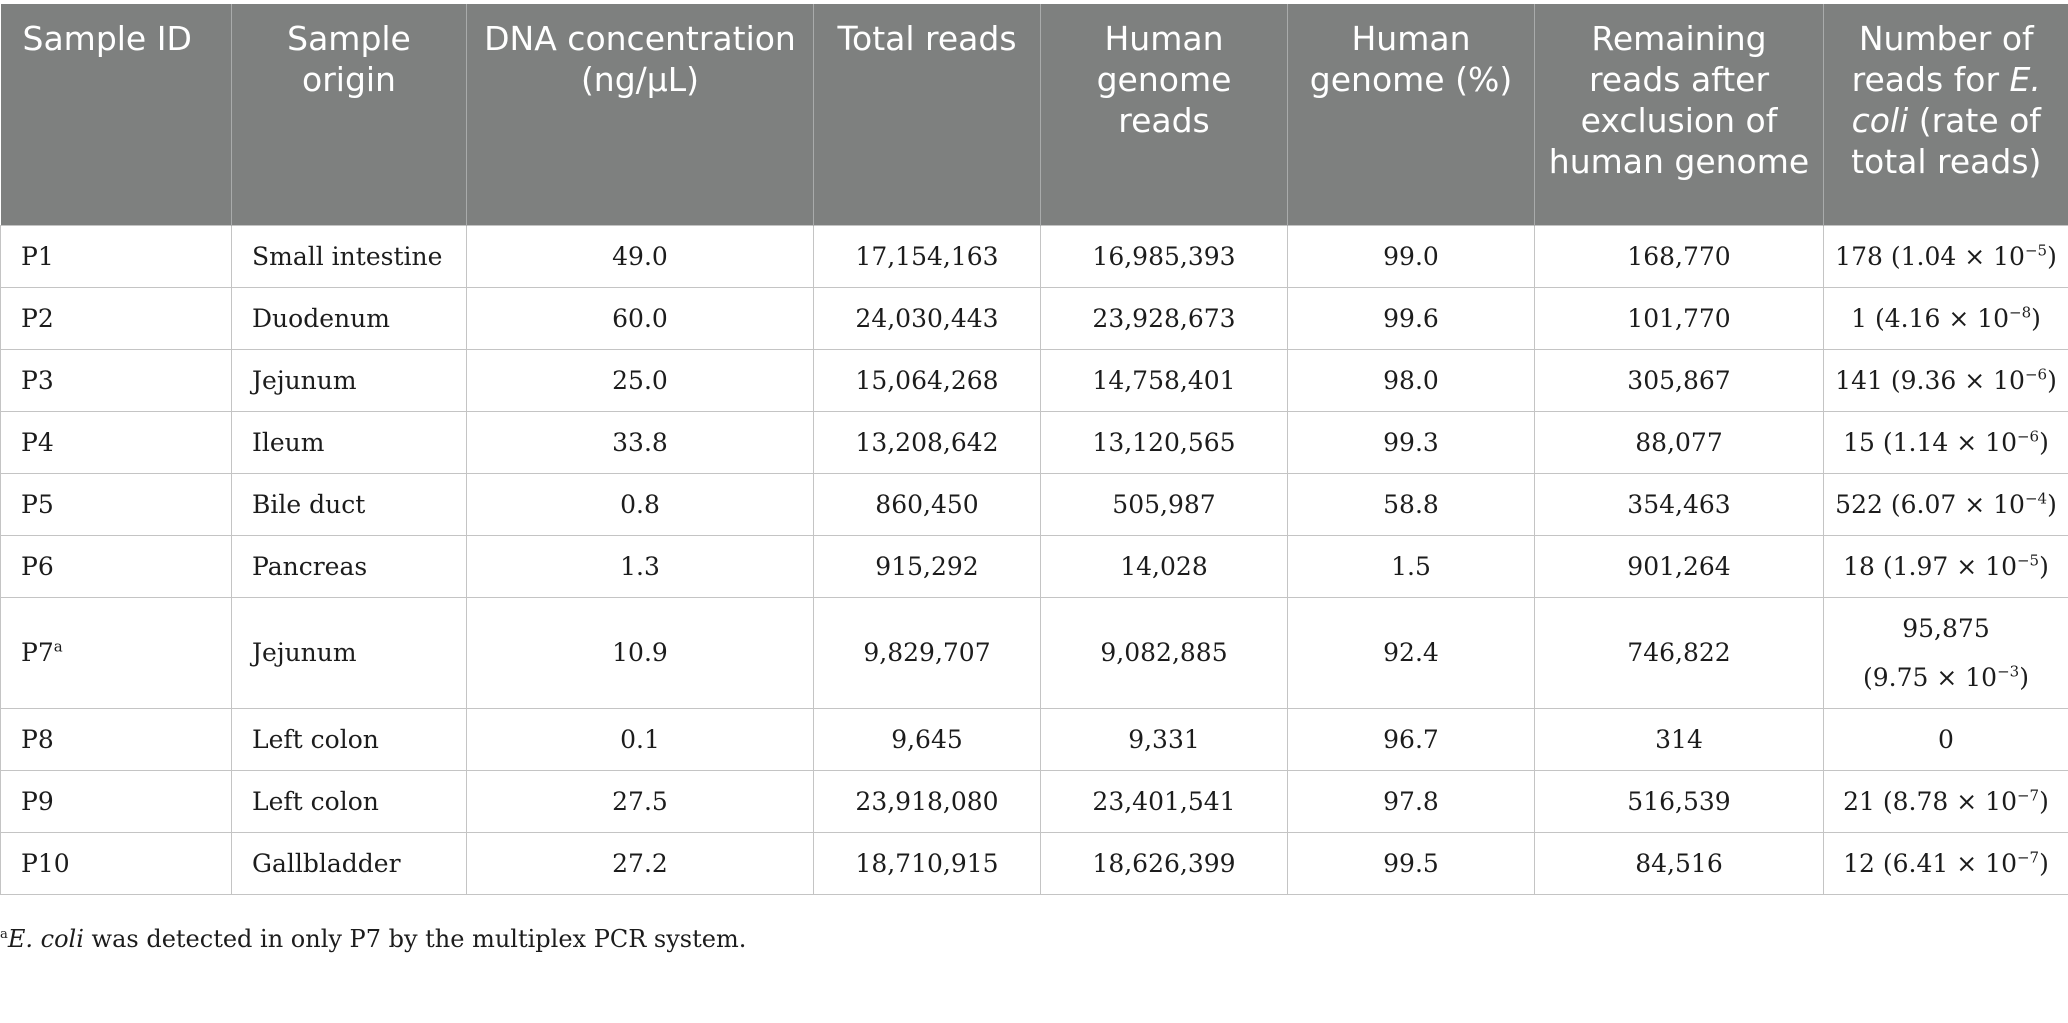 The image size is (2068, 1023). I want to click on cell-human-genome-pct: 96.7, so click(1411, 739).